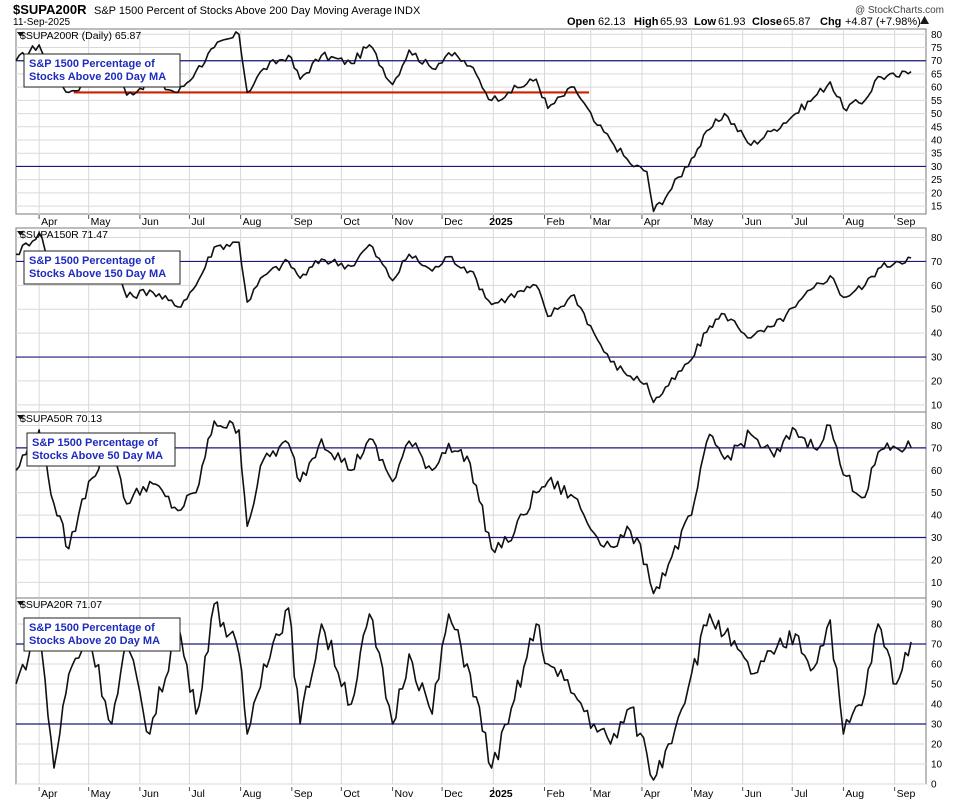  What do you see at coordinates (407, 11) in the screenshot?
I see `chart-exchange: INDX` at bounding box center [407, 11].